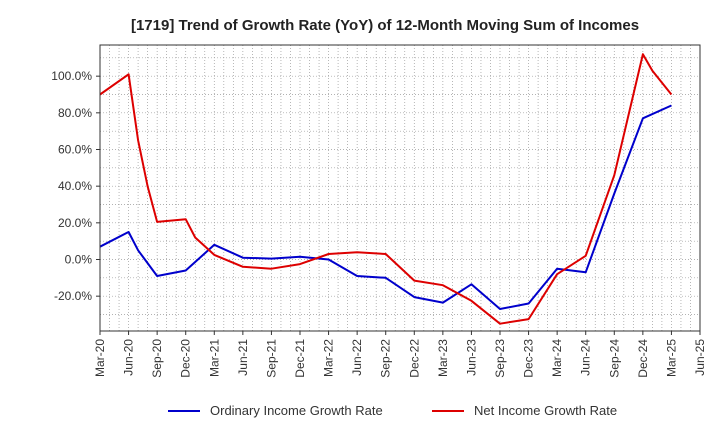 The image size is (720, 440). What do you see at coordinates (300, 358) in the screenshot?
I see `x-tick-label: Dec-21` at bounding box center [300, 358].